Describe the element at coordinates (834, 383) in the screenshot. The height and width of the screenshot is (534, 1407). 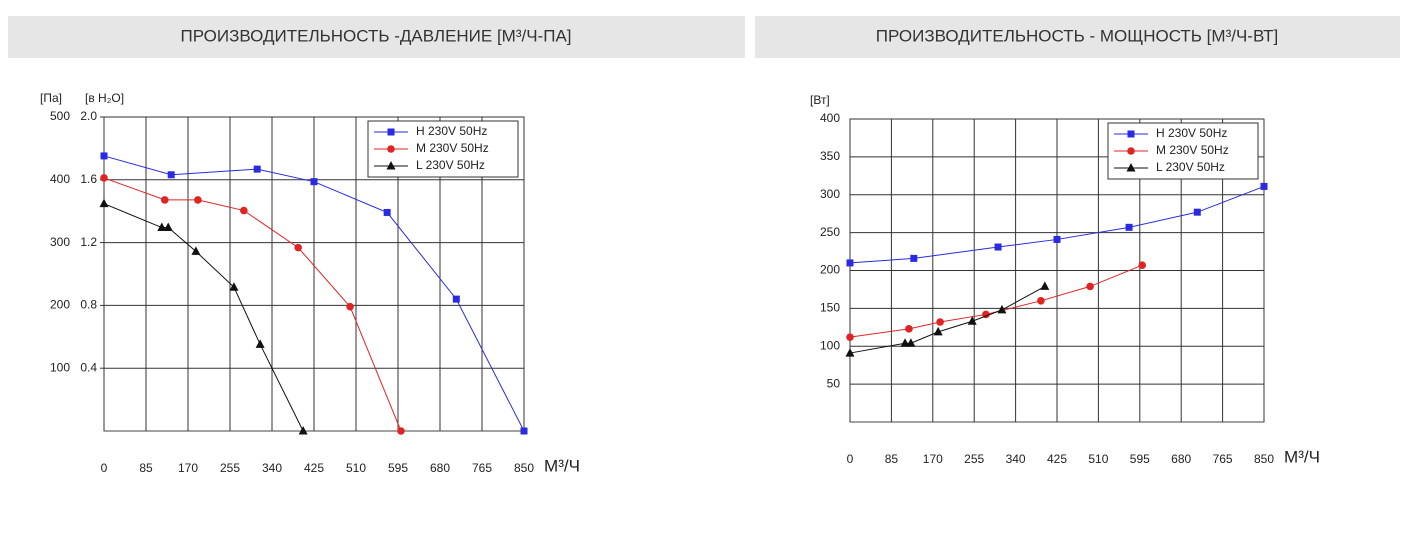
I see `y-tick-label: 50` at that location.